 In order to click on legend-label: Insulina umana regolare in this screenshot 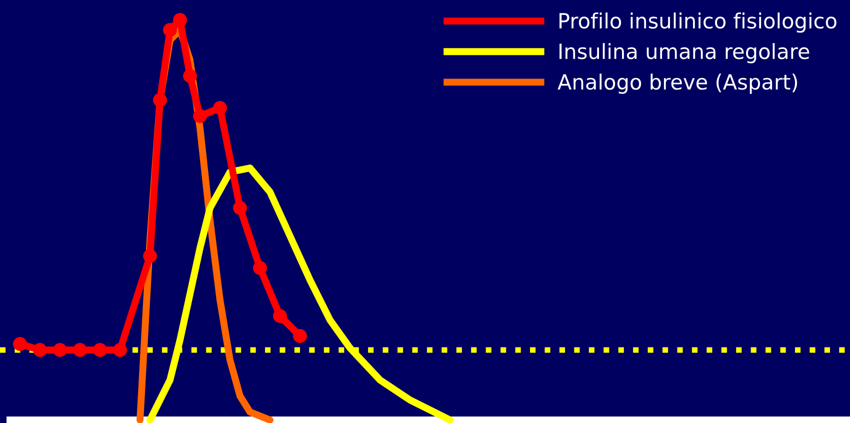, I will do `click(685, 53)`.